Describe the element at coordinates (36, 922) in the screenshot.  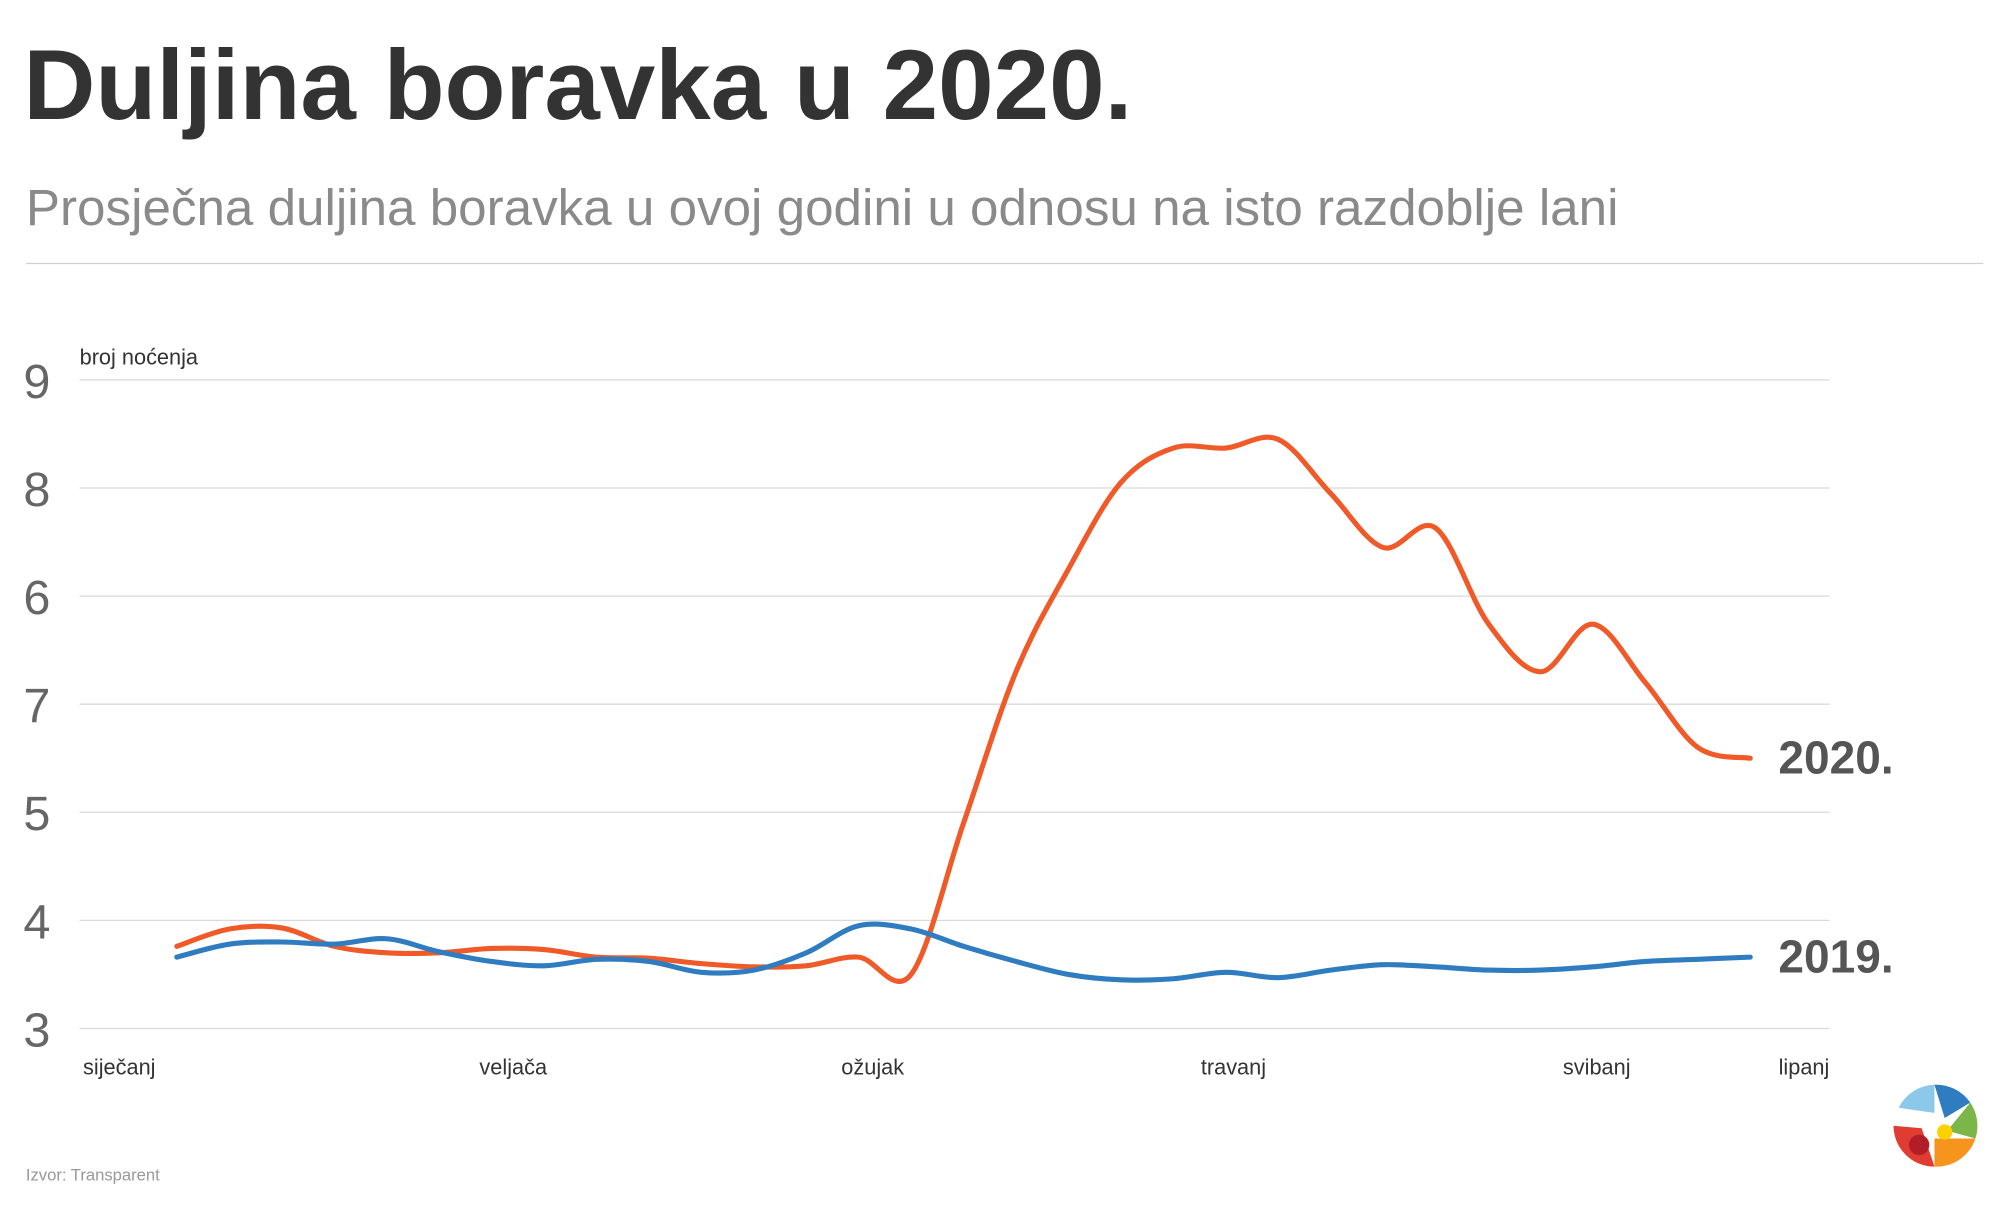
I see `y-tick-label: 4` at that location.